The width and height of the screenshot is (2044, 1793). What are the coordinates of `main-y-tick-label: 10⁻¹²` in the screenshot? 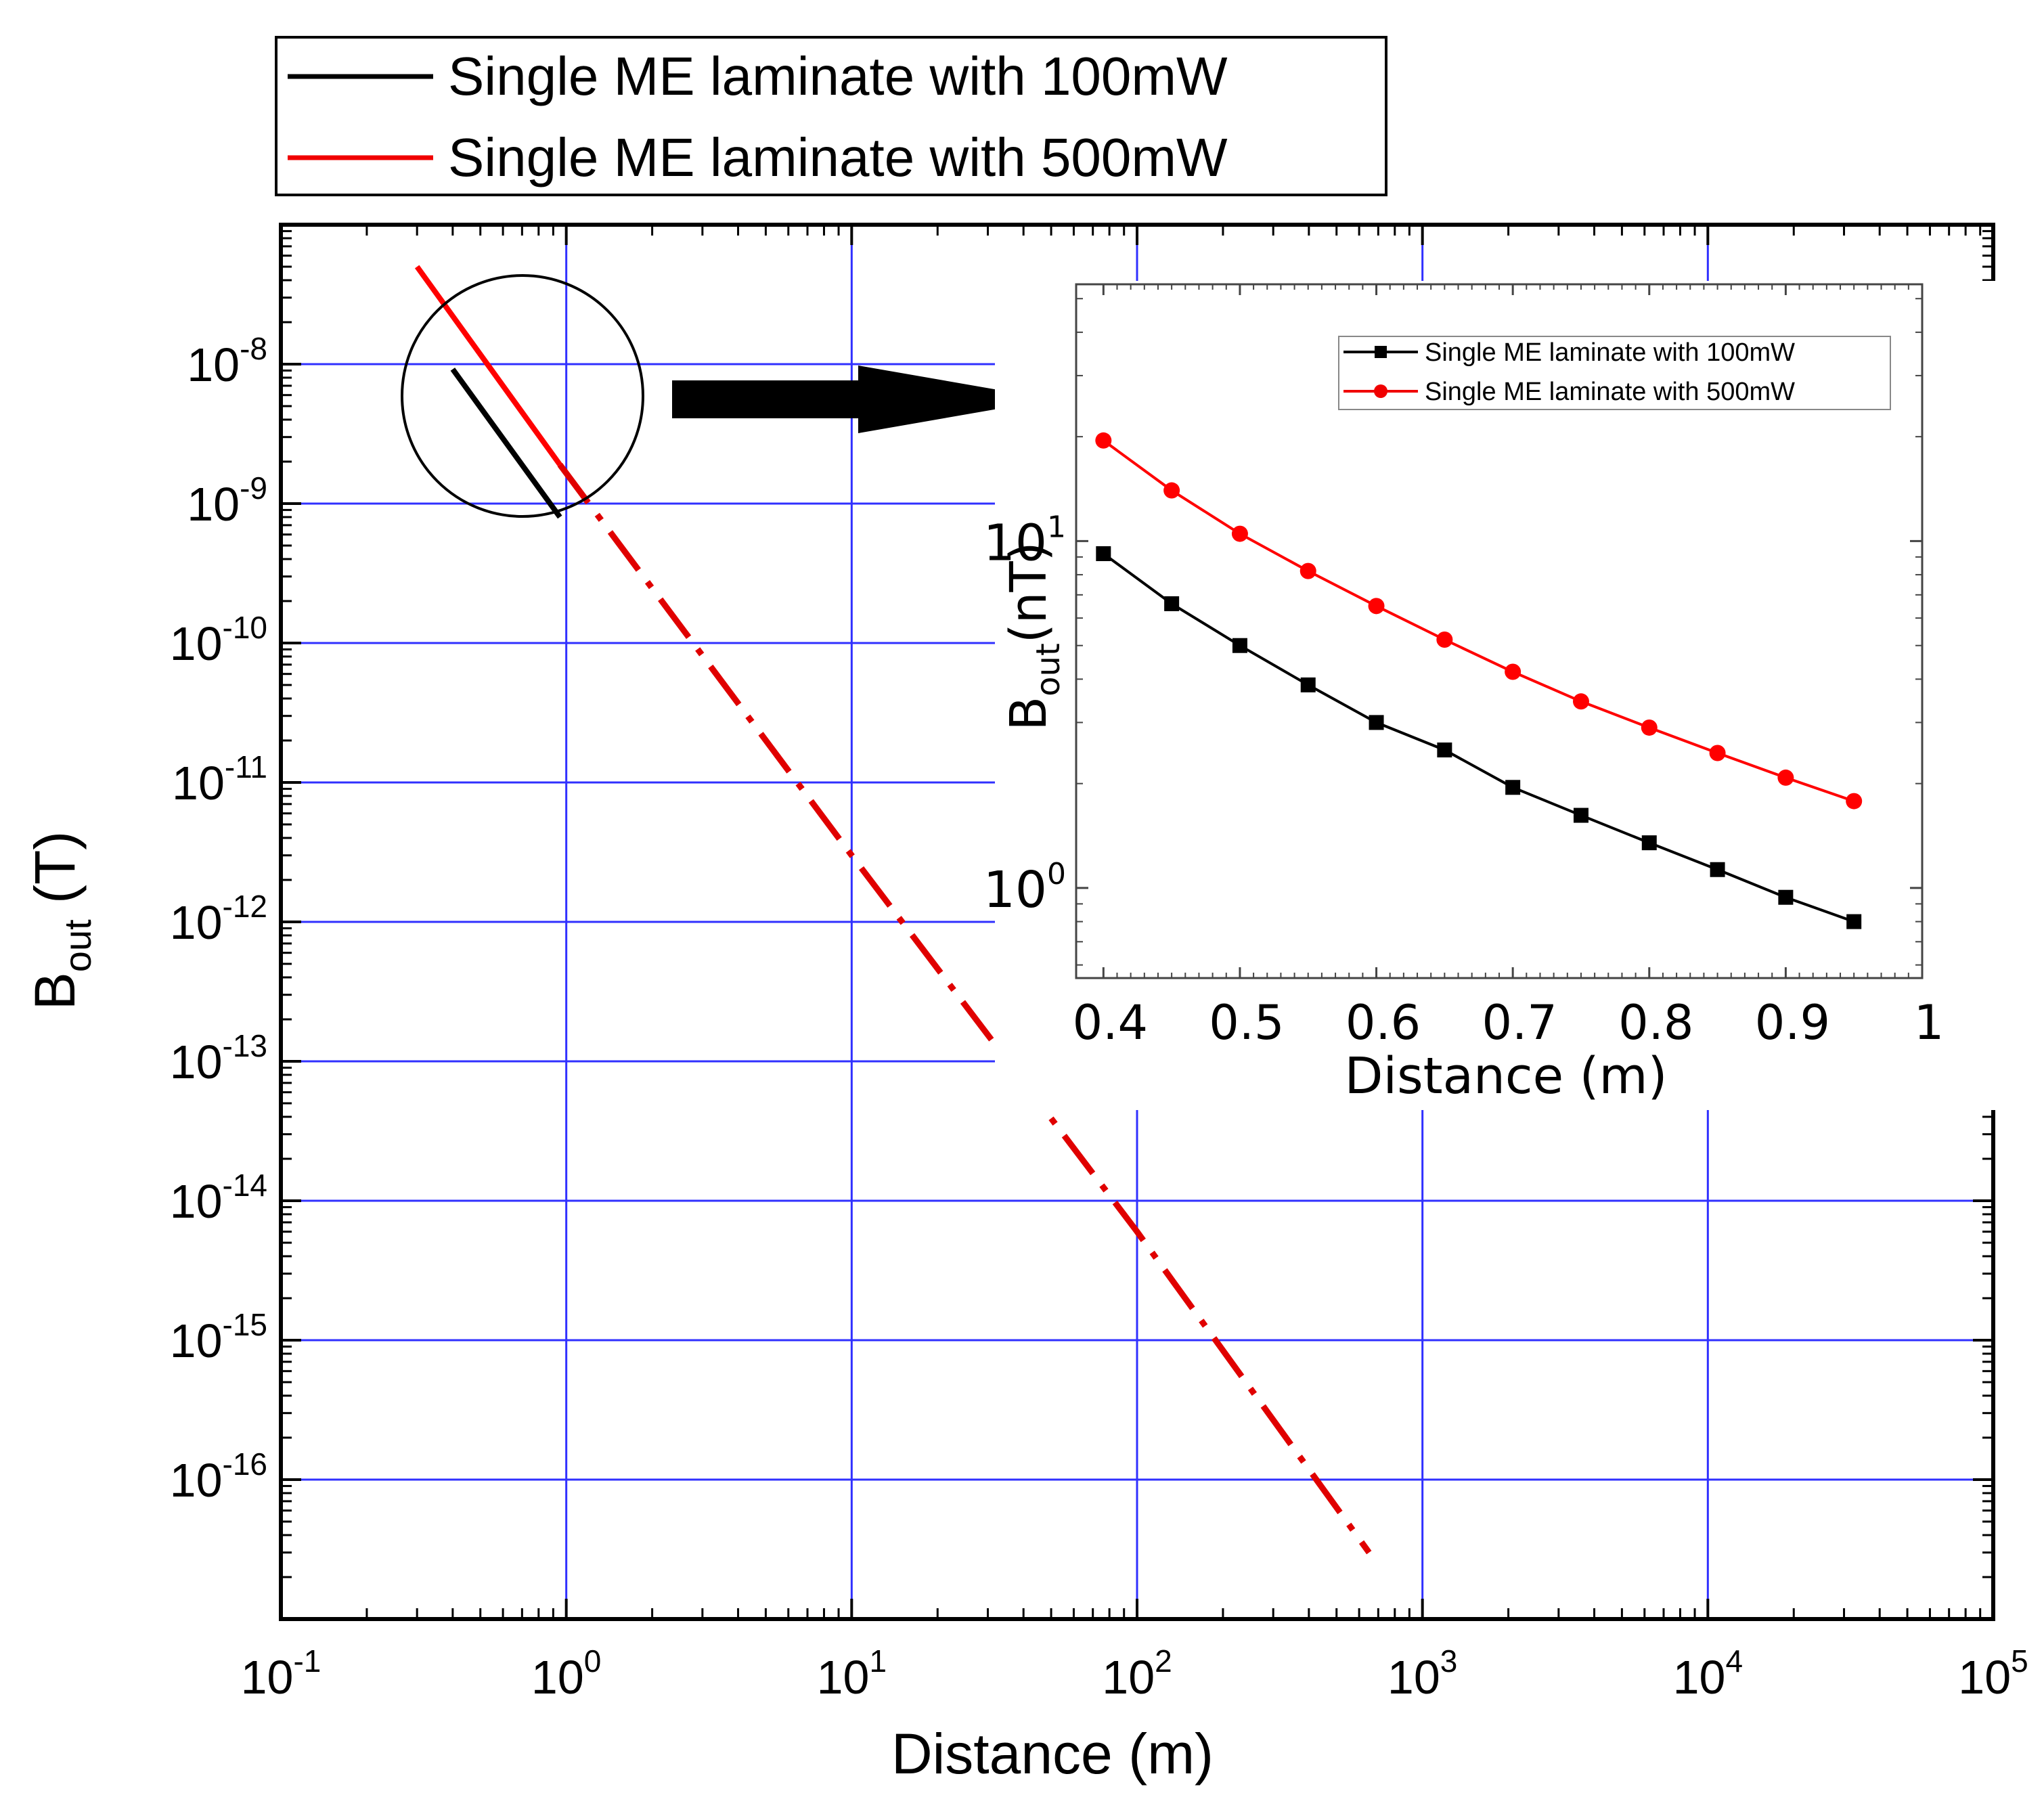 It's located at (218, 919).